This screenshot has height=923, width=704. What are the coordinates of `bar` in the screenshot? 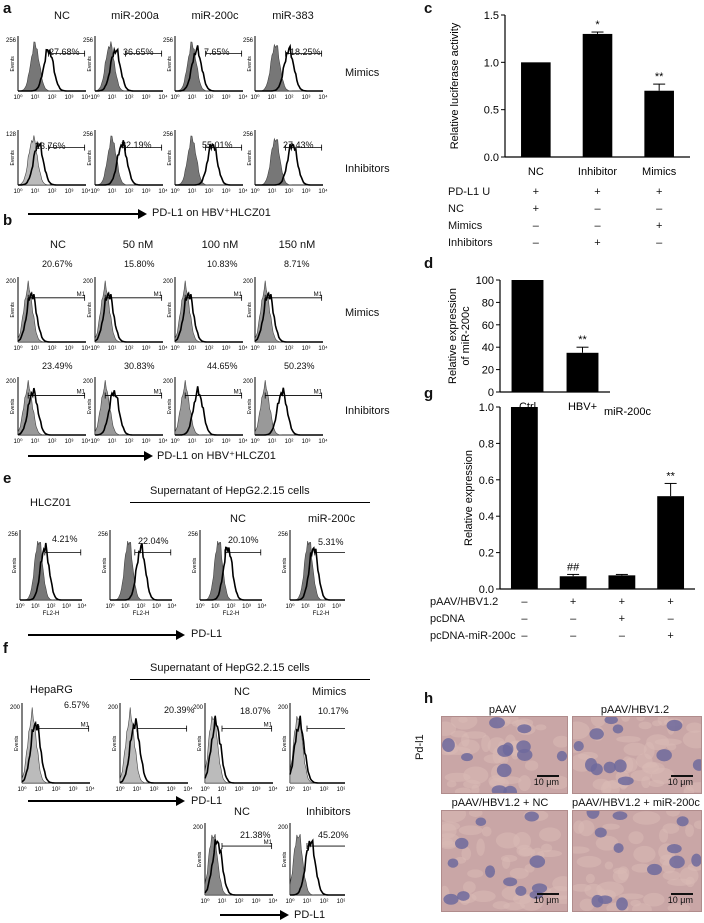 It's located at (573, 582).